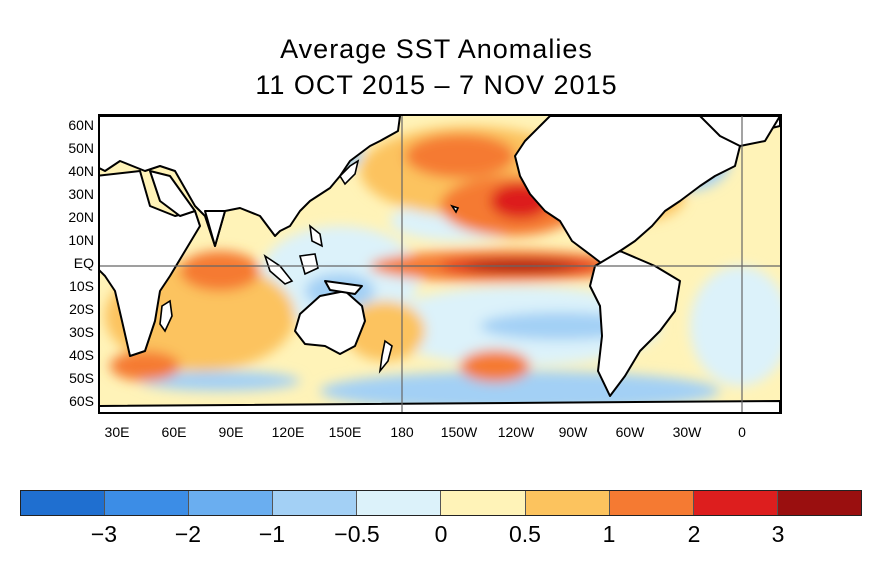 The image size is (873, 566). What do you see at coordinates (573, 432) in the screenshot?
I see `lon-label-90w: 90W` at bounding box center [573, 432].